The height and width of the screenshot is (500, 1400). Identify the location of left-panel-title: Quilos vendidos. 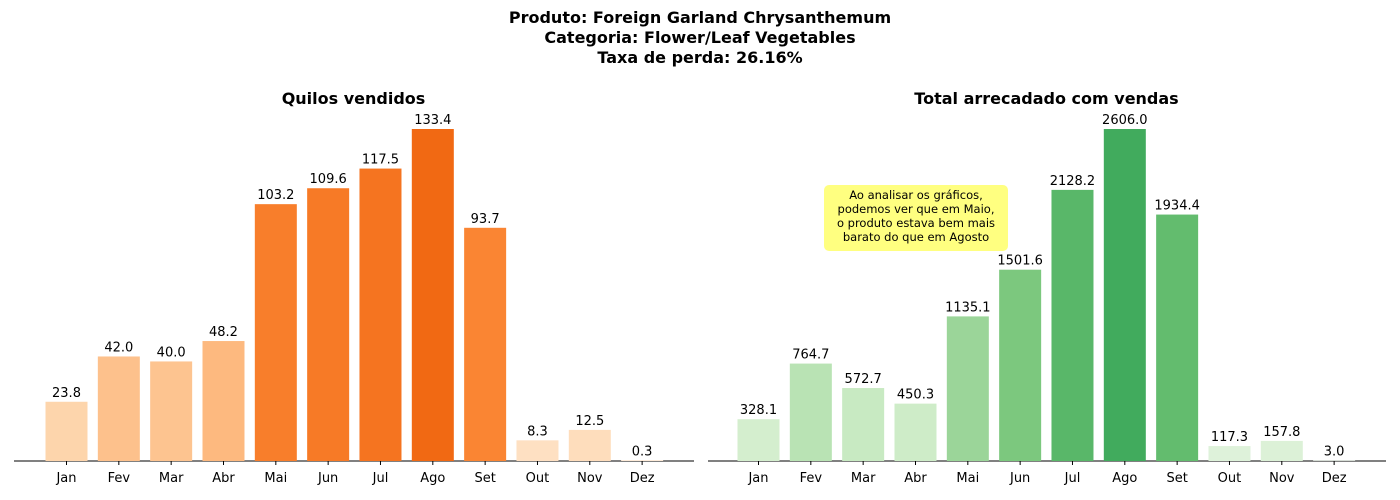
(354, 98).